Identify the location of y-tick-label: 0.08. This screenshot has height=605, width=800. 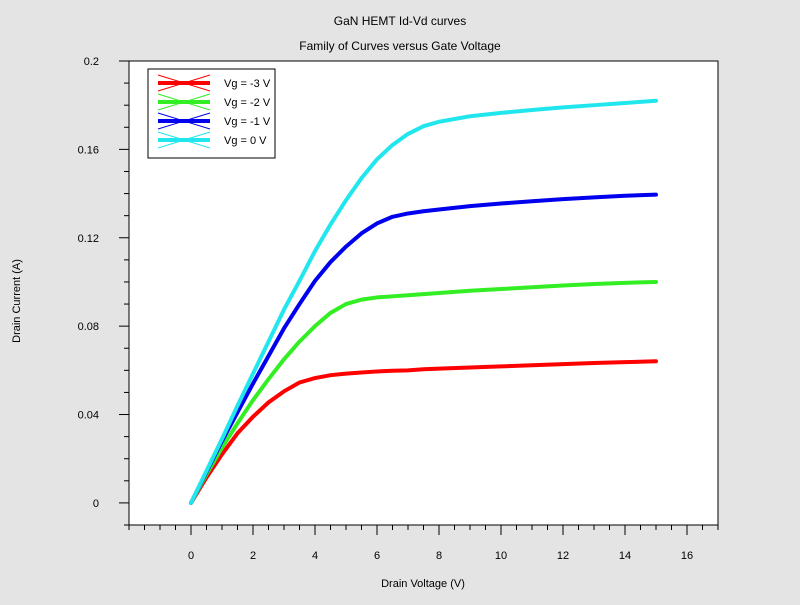
(88, 327).